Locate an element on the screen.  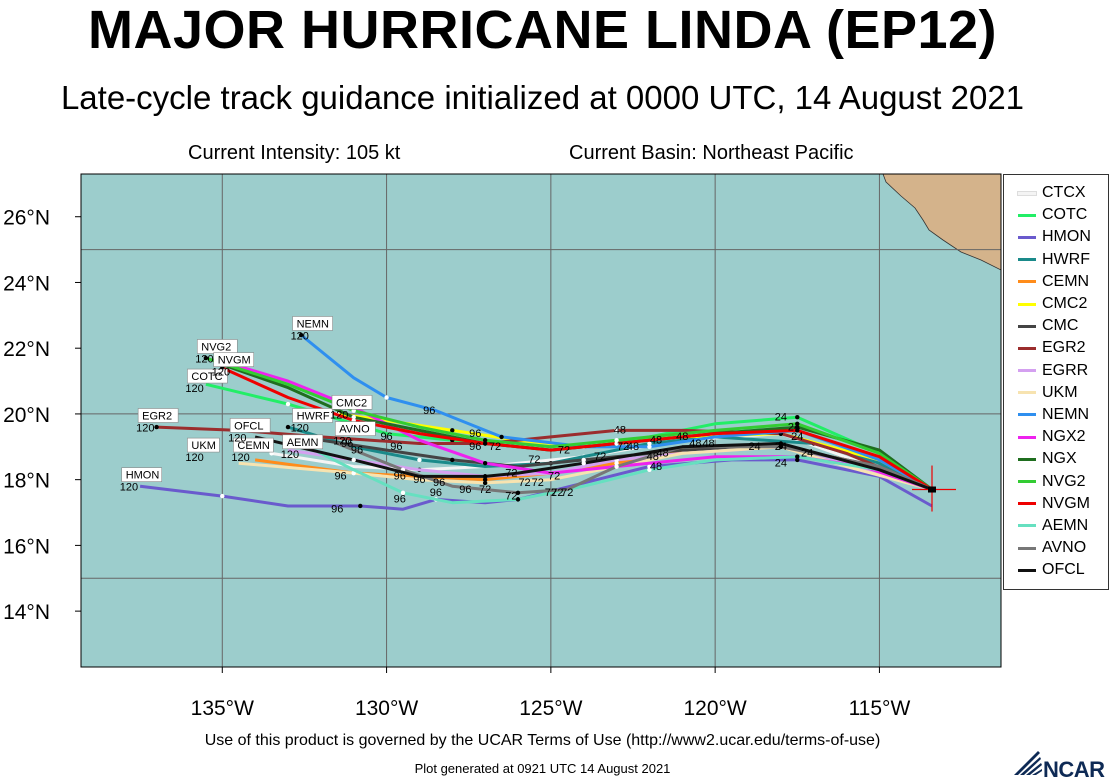
legend-item-hwrf: HWRF is located at coordinates (1056, 260).